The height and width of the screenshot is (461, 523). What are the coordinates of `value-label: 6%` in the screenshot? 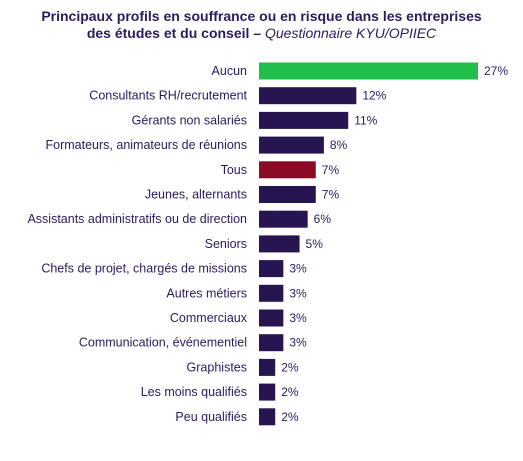 It's located at (323, 219).